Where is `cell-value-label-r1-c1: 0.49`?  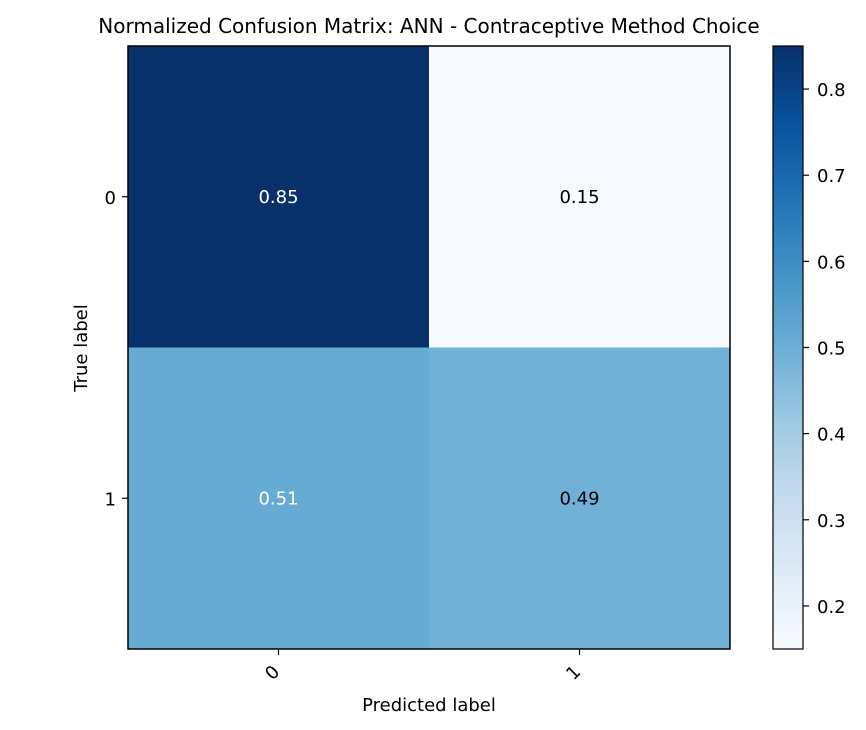 cell-value-label-r1-c1: 0.49 is located at coordinates (579, 498).